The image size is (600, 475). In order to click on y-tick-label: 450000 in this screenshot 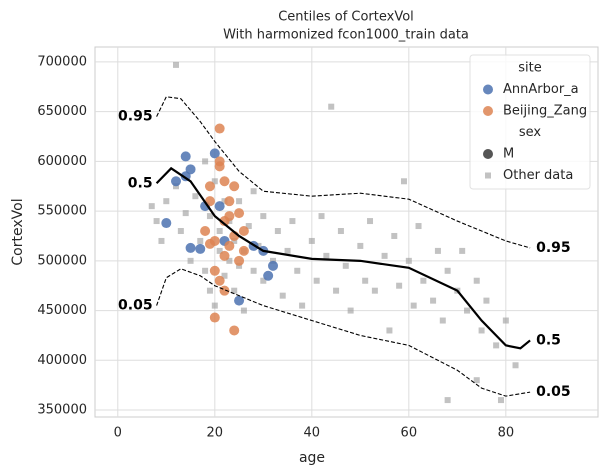, I will do `click(62, 310)`.